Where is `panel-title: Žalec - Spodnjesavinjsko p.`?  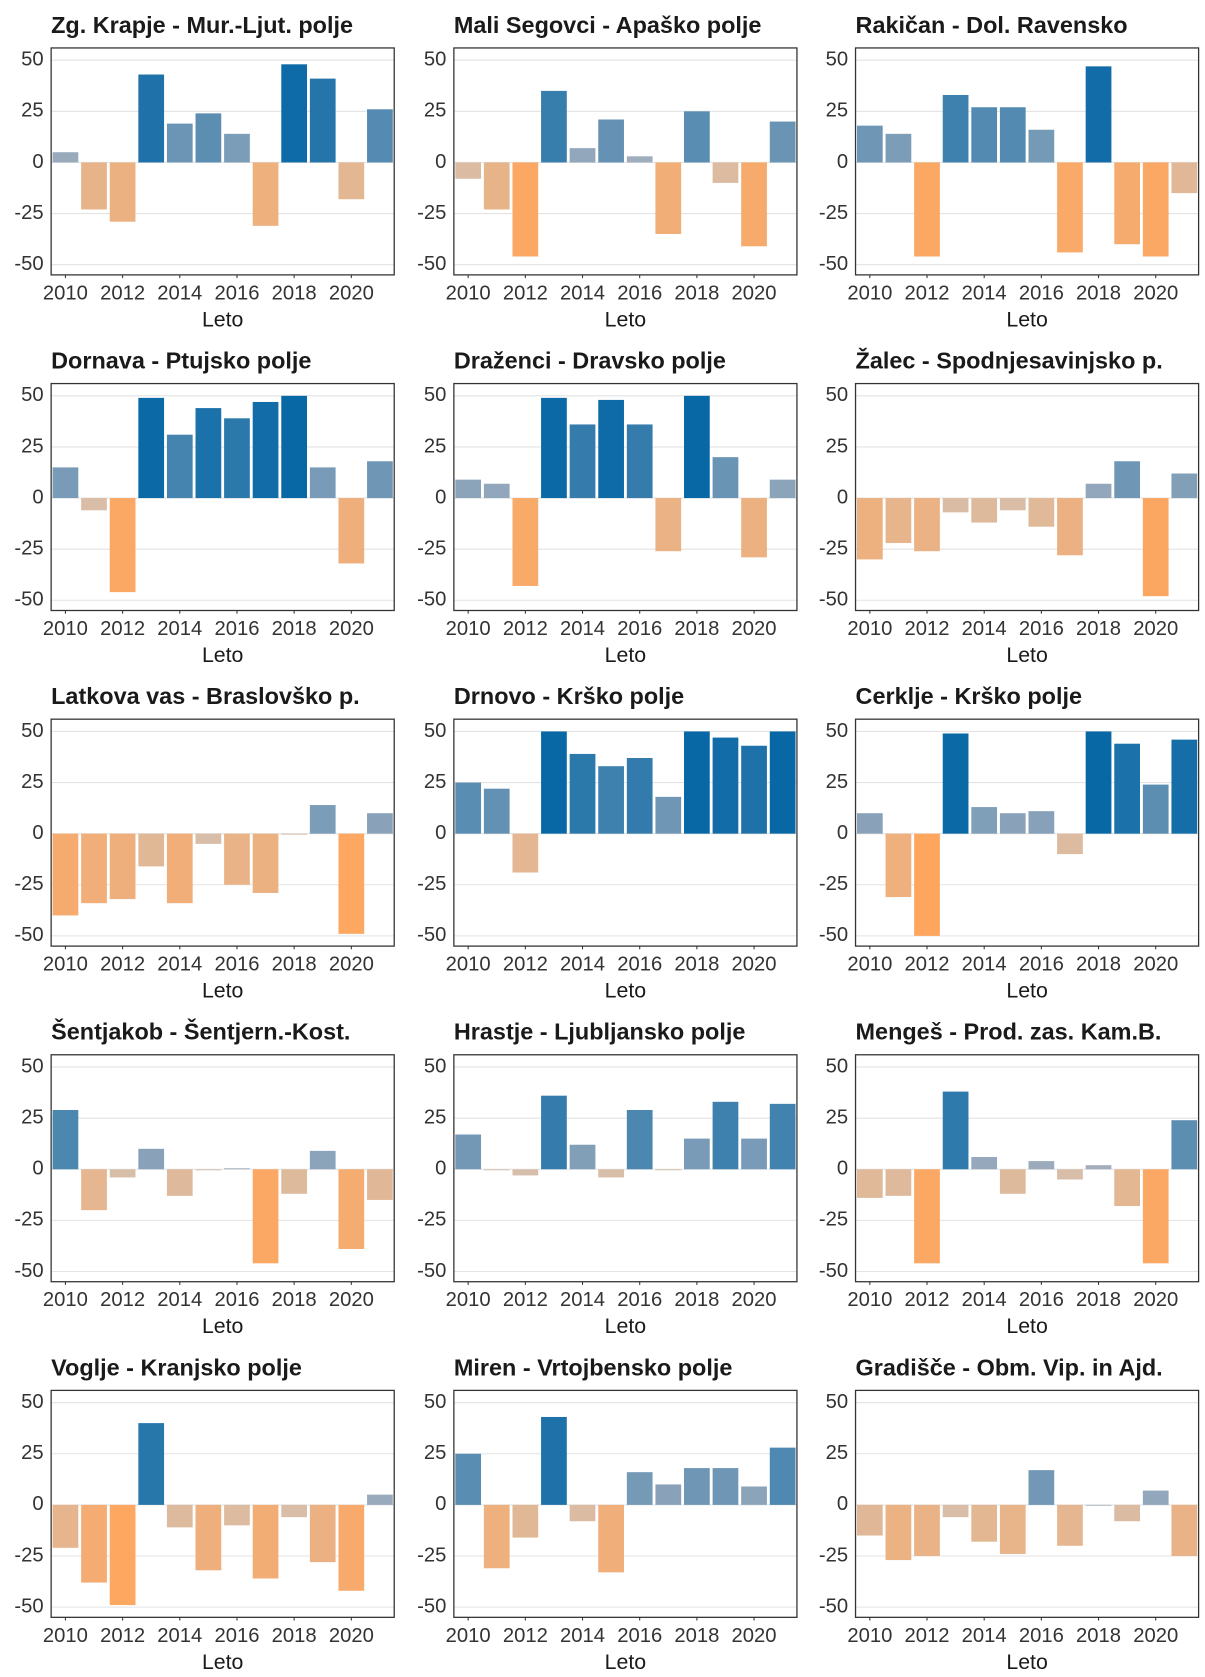 panel-title: Žalec - Spodnjesavinjsko p. is located at coordinates (1009, 359).